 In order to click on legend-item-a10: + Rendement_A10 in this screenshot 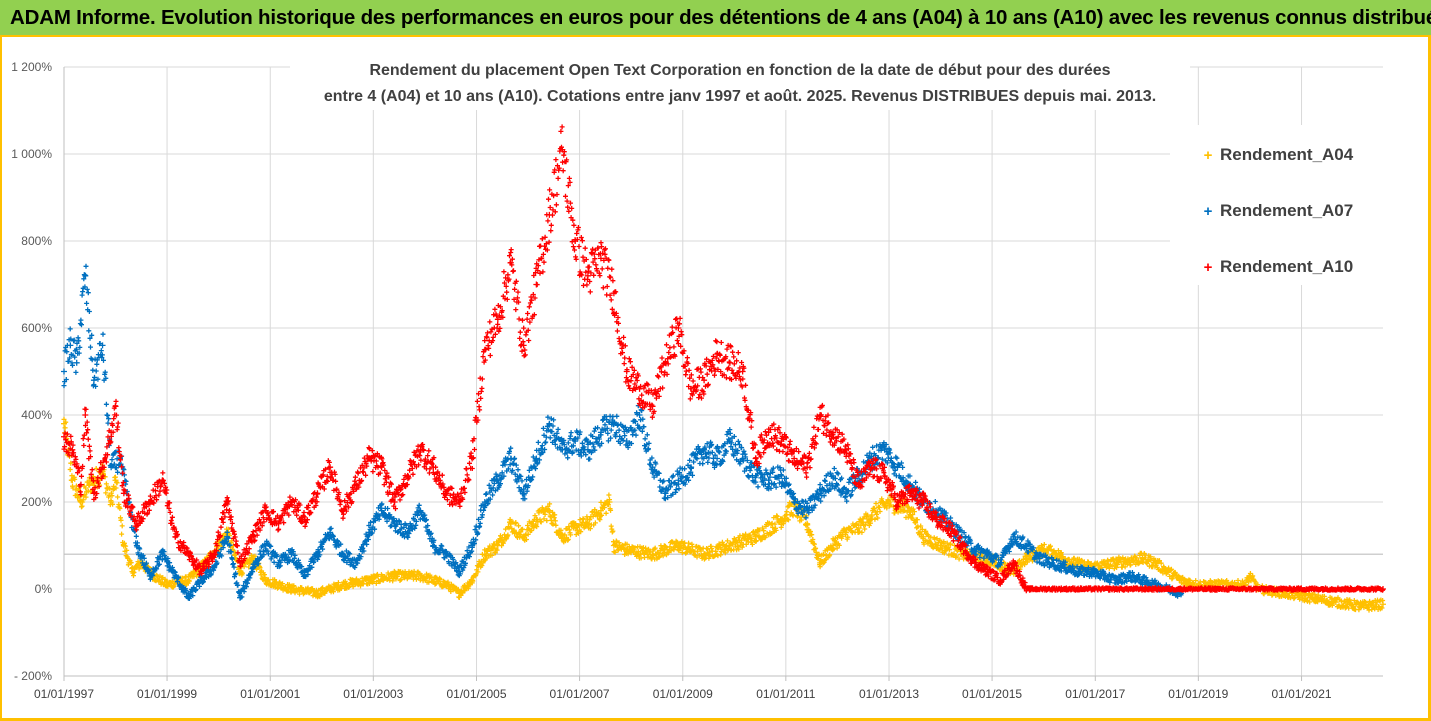, I will do `click(1277, 267)`.